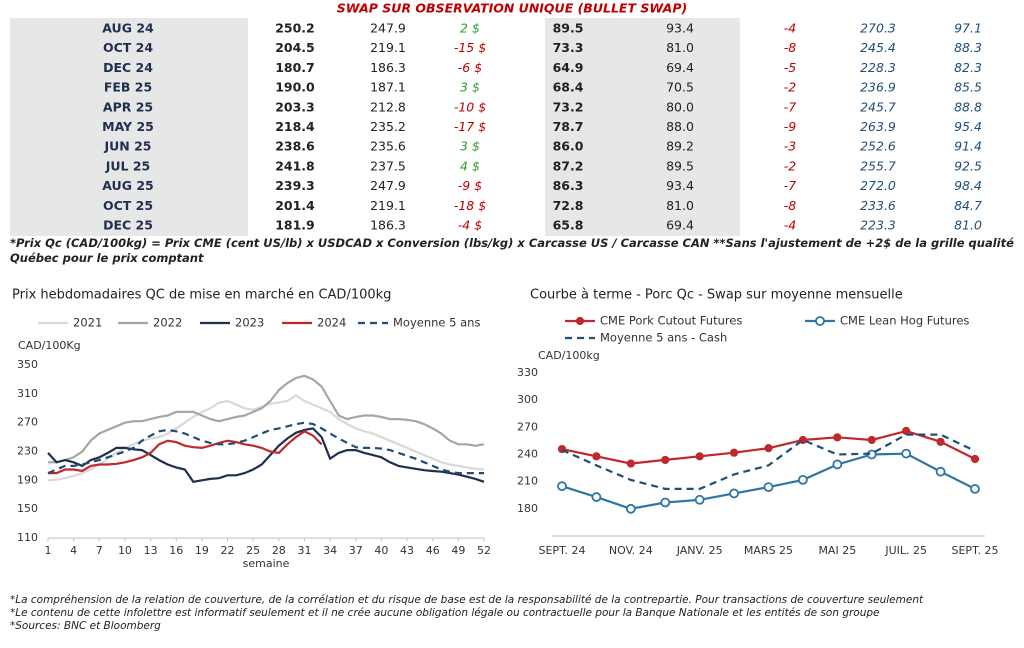  Describe the element at coordinates (878, 87) in the screenshot. I see `table-cell: 236.9` at that location.